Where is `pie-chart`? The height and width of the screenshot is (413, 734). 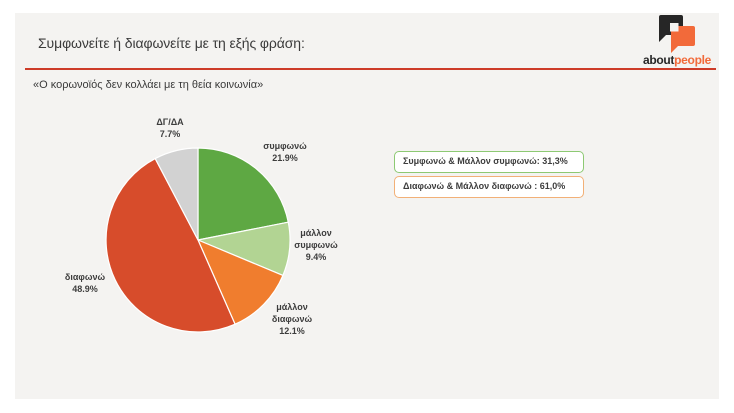 pie-chart is located at coordinates (198, 240).